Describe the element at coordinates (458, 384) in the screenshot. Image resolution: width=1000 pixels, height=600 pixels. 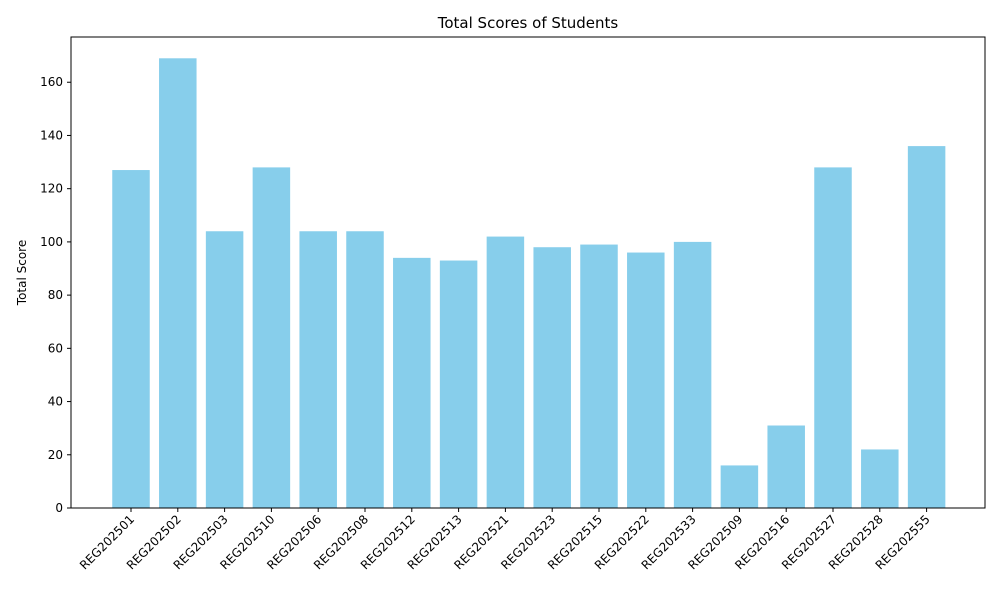
I see `bar-REG202513` at that location.